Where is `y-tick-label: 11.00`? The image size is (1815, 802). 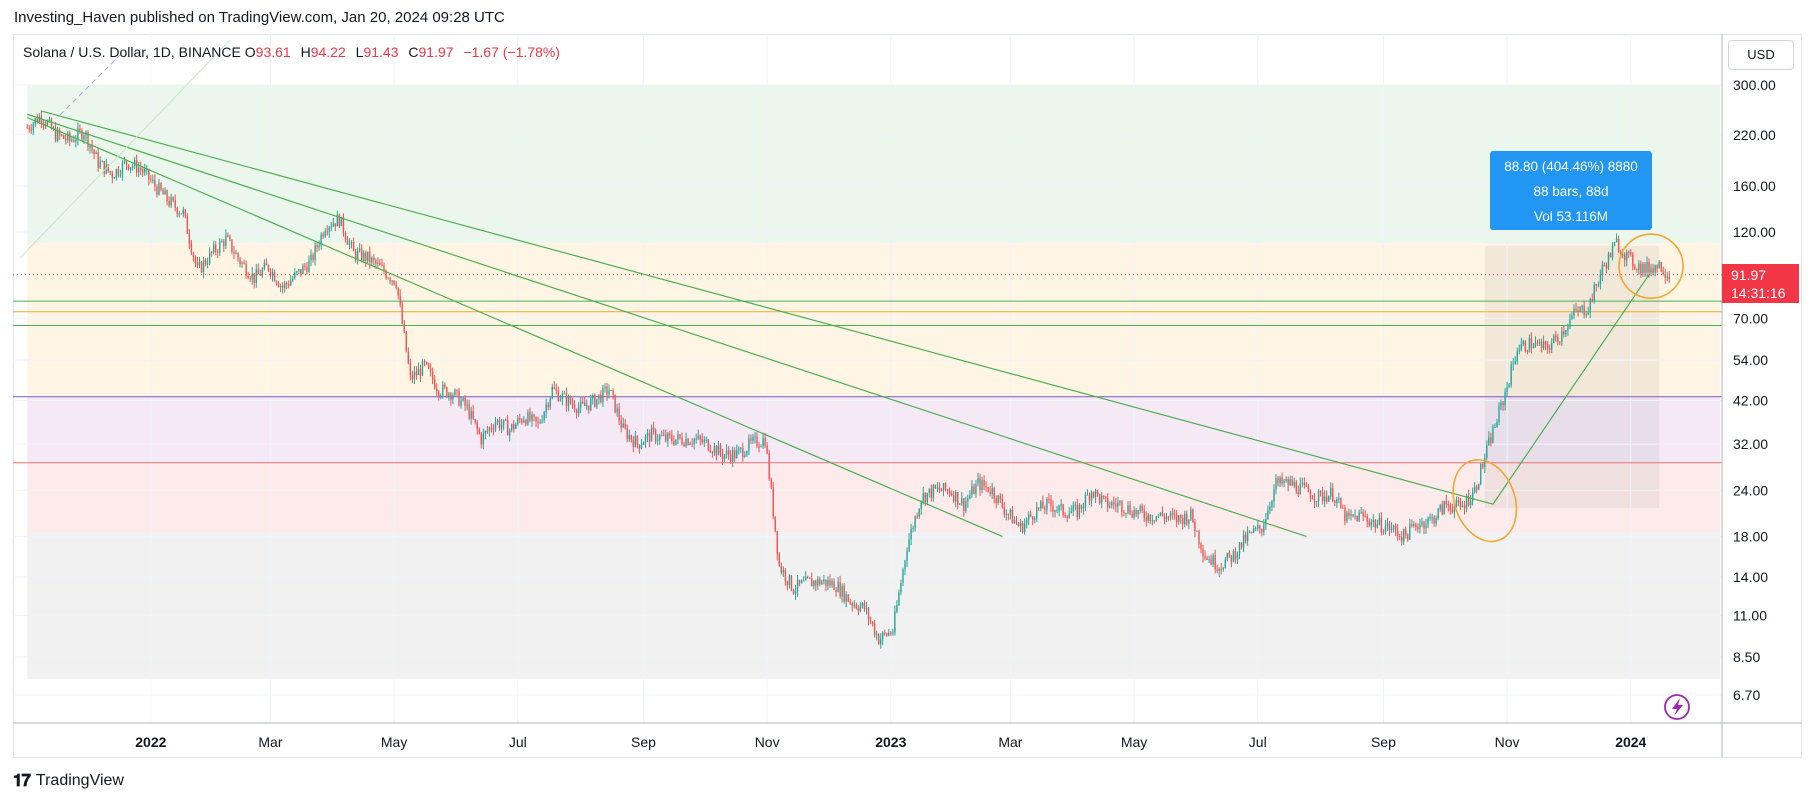 y-tick-label: 11.00 is located at coordinates (1750, 615).